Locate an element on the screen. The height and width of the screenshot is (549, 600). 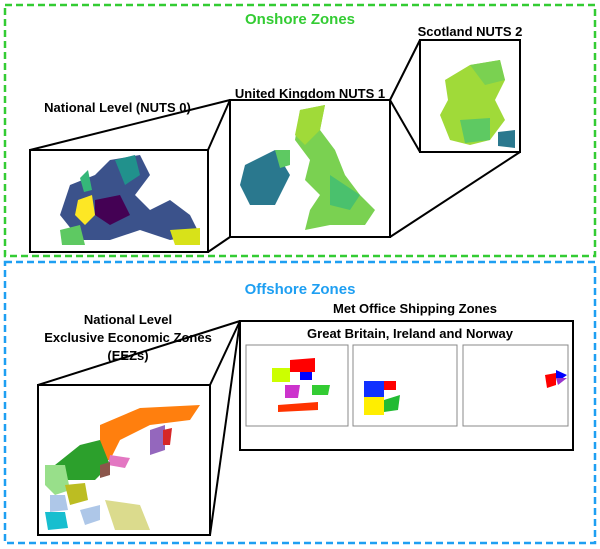
nuts1-label: United Kingdom NUTS 1 is located at coordinates (310, 93).